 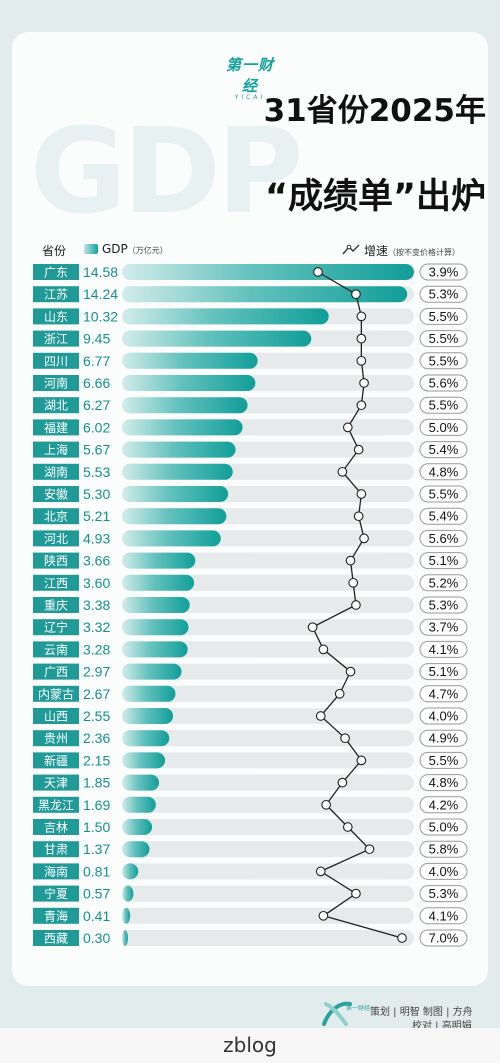 What do you see at coordinates (444, 560) in the screenshot?
I see `growth-value-label: 5.1%` at bounding box center [444, 560].